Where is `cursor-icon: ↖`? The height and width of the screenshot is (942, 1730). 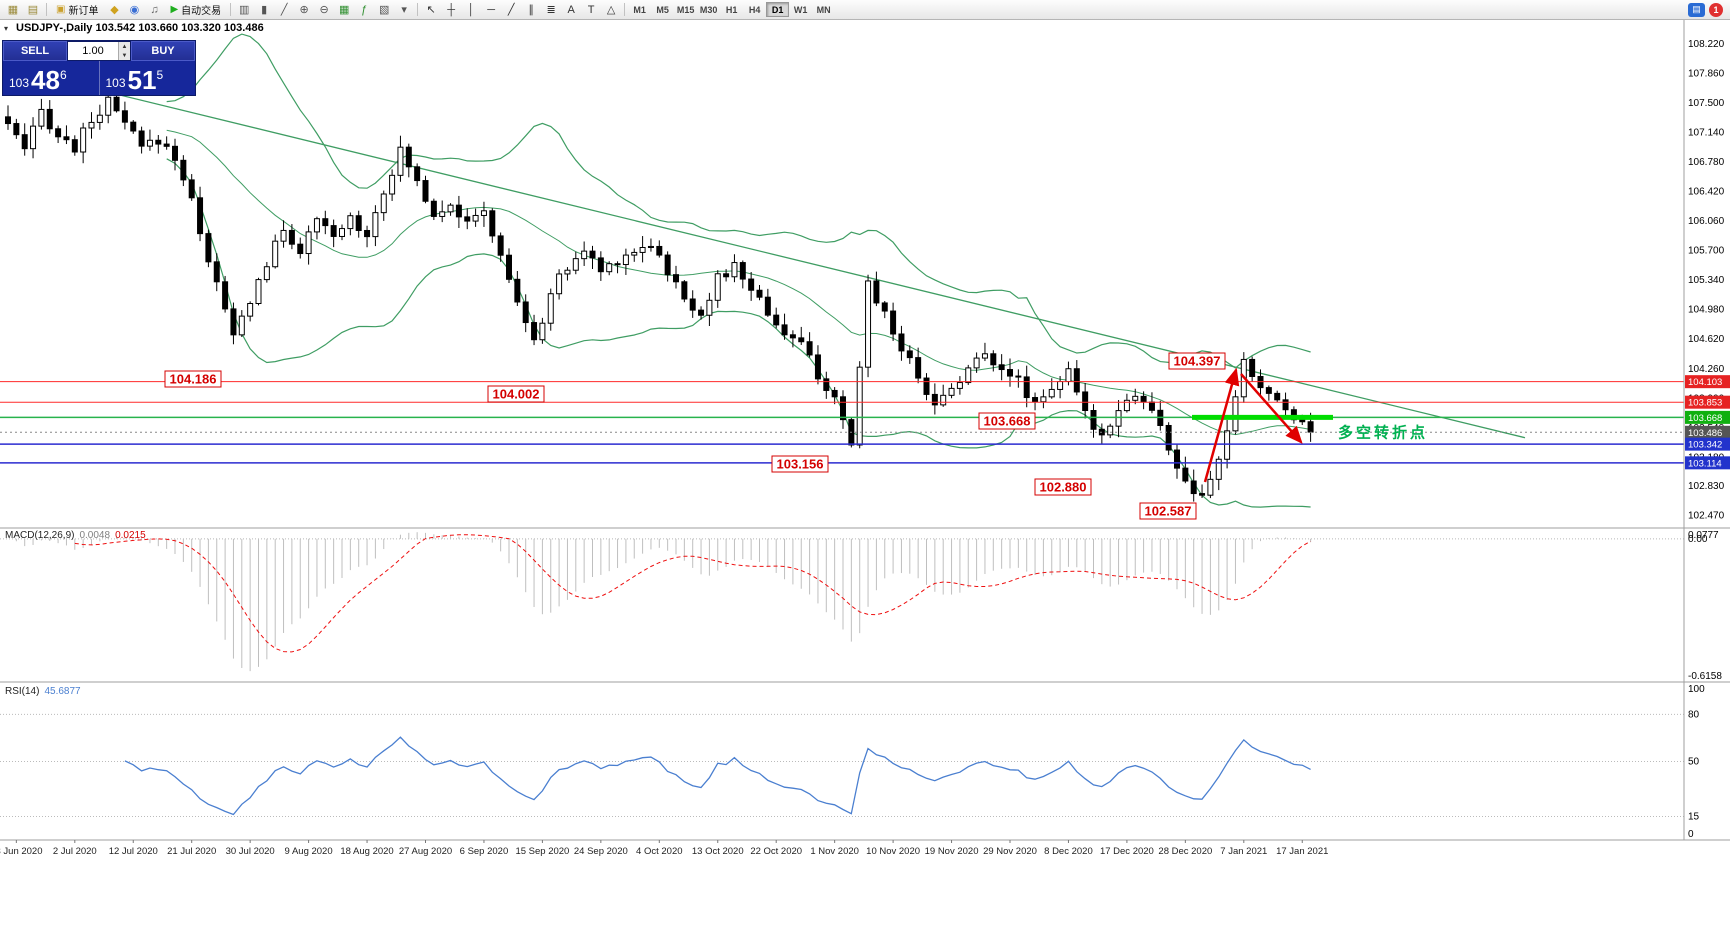 cursor-icon: ↖ is located at coordinates (431, 10).